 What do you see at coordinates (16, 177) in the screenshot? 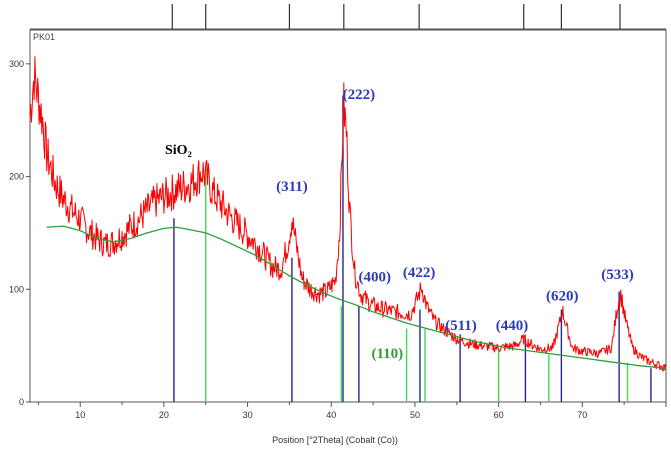
I see `y-tick-label: 200` at bounding box center [16, 177].